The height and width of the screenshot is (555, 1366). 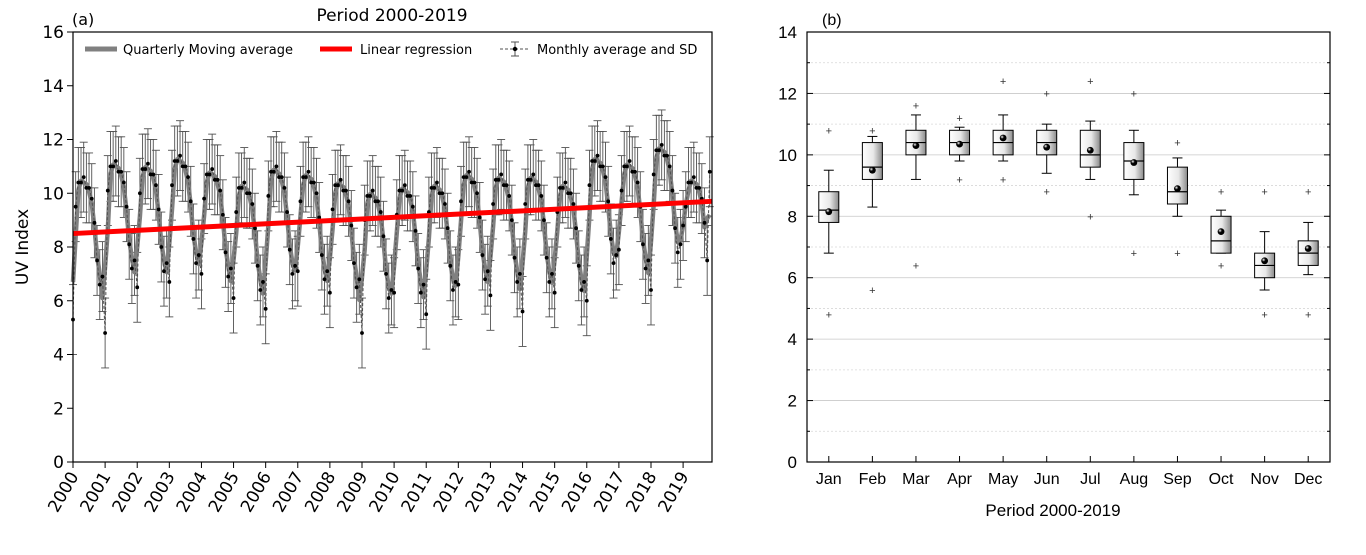 What do you see at coordinates (416, 50) in the screenshot?
I see `legend-regression-label: Linear regression` at bounding box center [416, 50].